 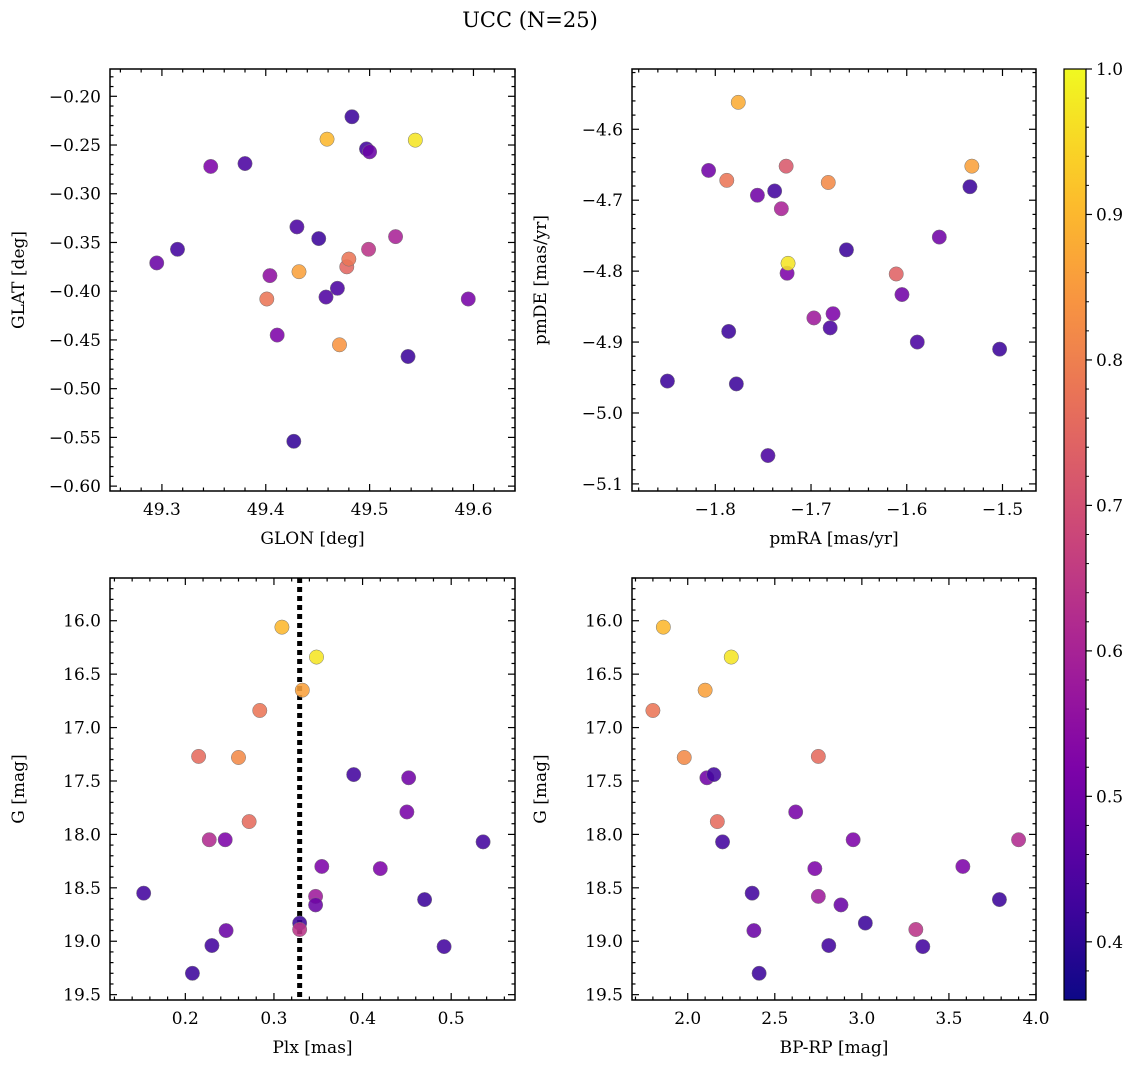 What do you see at coordinates (273, 1019) in the screenshot?
I see `x-tick-label: 0.3` at bounding box center [273, 1019].